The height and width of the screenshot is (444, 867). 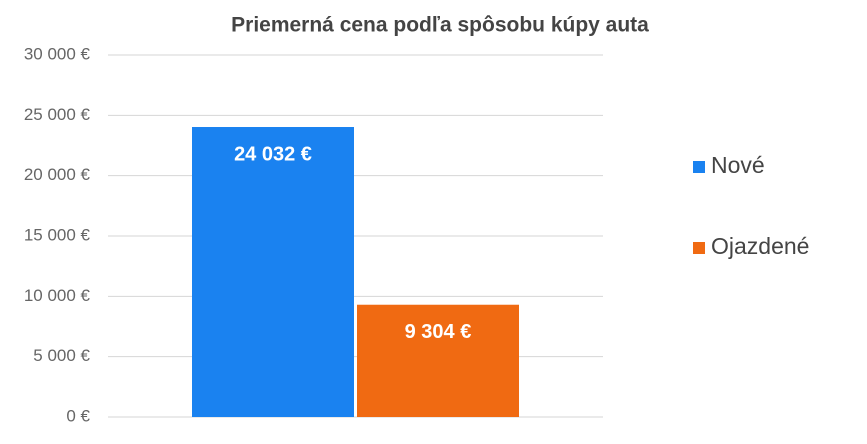 I want to click on y-tick-label: 15 000 €, so click(x=57, y=234).